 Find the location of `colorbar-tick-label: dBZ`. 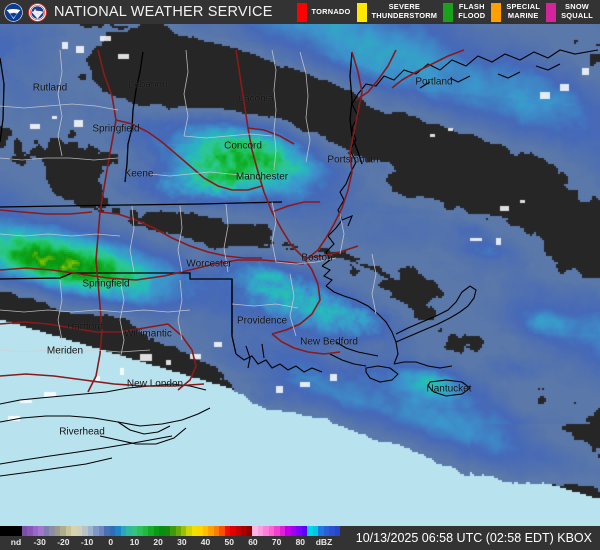

colorbar-tick-label: dBZ is located at coordinates (324, 542).